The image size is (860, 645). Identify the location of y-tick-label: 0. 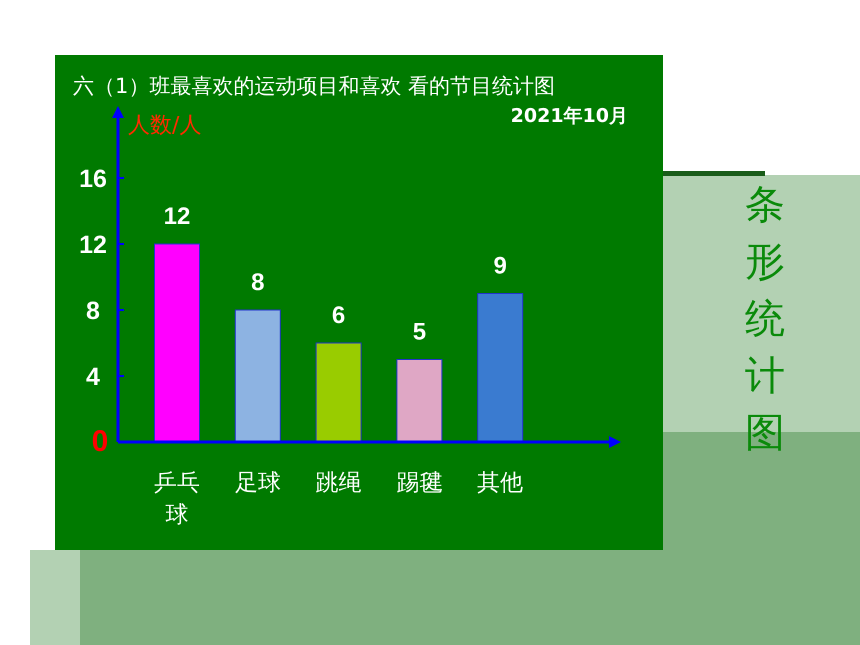
(100, 441).